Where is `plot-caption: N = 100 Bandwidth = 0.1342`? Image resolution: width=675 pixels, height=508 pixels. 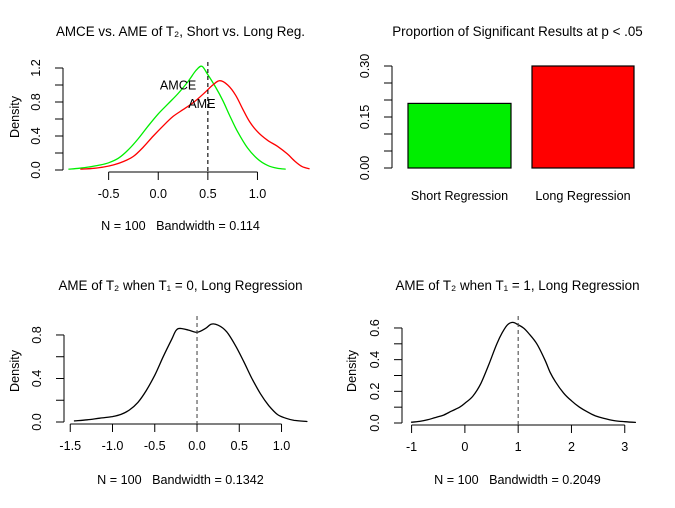
plot-caption: N = 100 Bandwidth = 0.1342 is located at coordinates (180, 480).